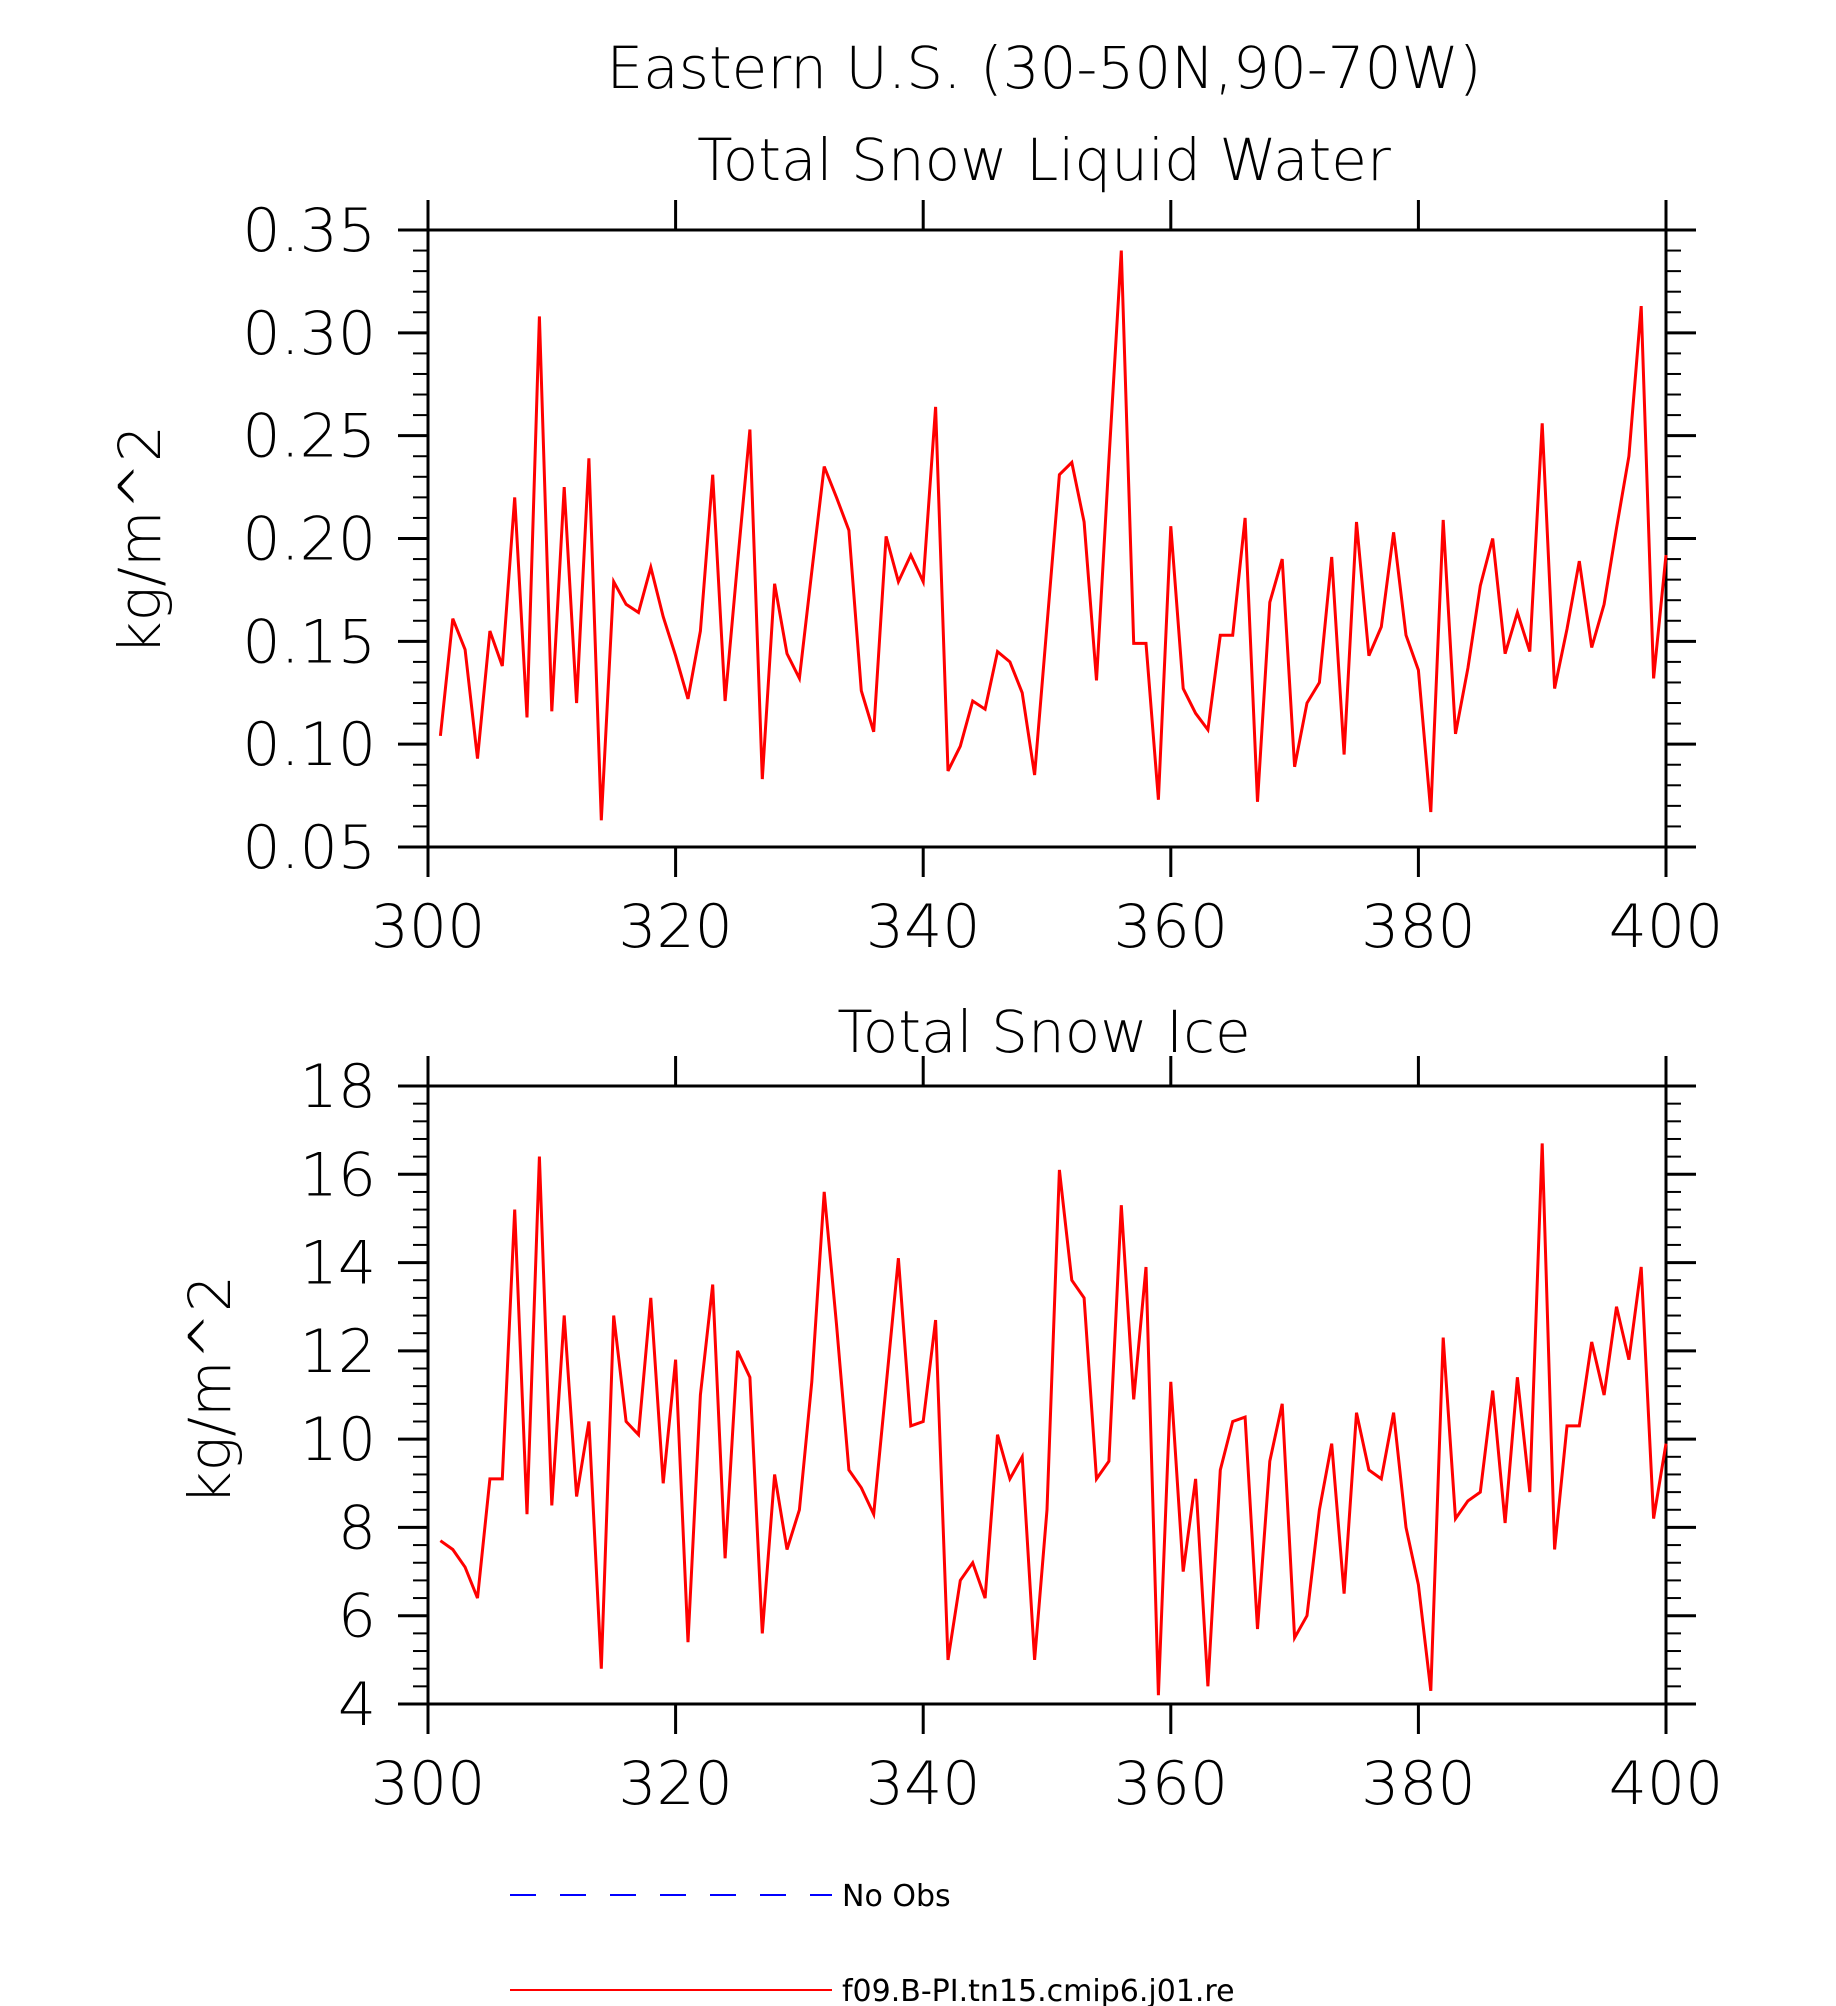 This screenshot has height=2006, width=1836. I want to click on y-tick-label: 0.35, so click(309, 231).